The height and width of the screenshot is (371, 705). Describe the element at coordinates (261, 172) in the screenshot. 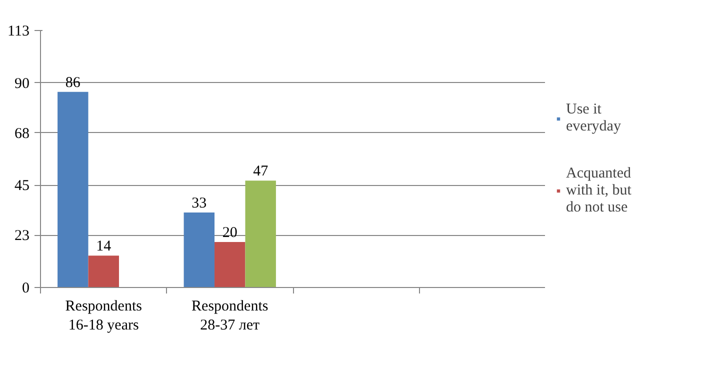

I see `data-label: 47` at that location.